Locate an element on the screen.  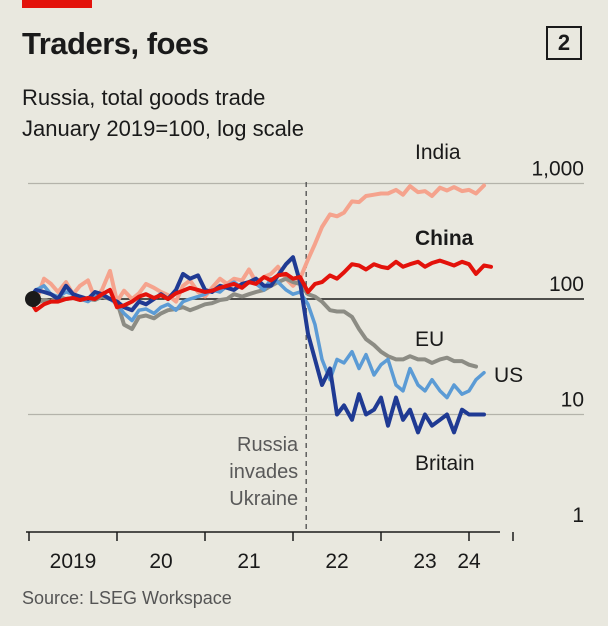
x-tick-label: 21 is located at coordinates (248, 561).